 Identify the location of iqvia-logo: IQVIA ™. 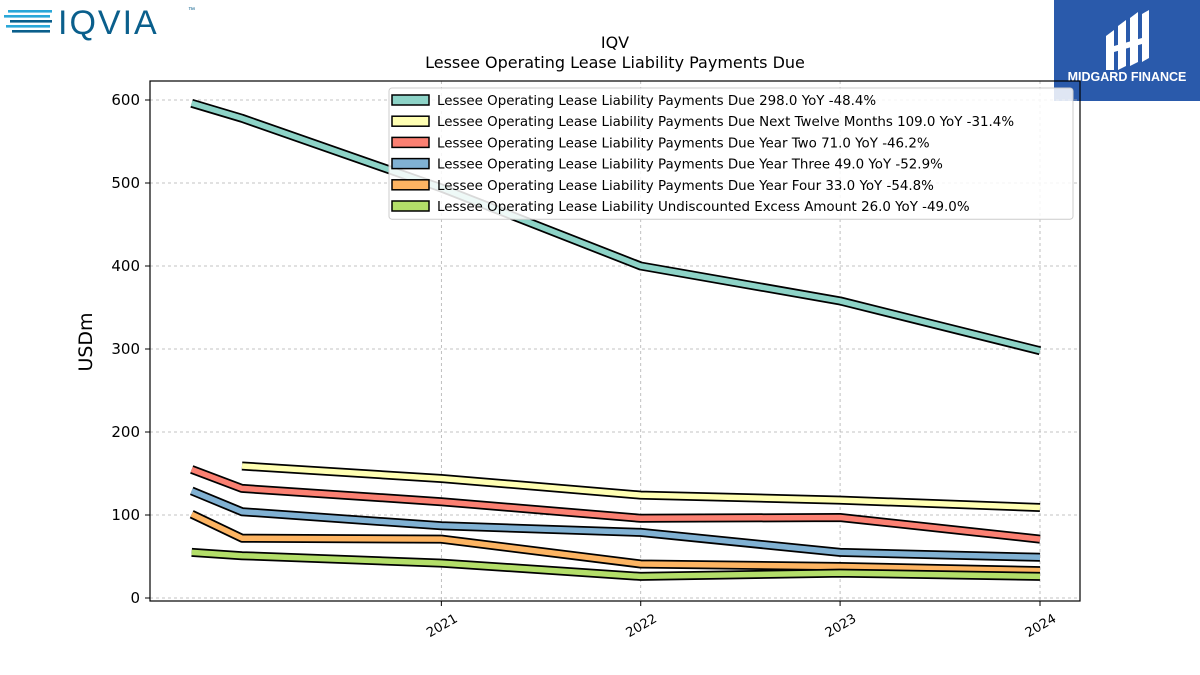
(99, 23).